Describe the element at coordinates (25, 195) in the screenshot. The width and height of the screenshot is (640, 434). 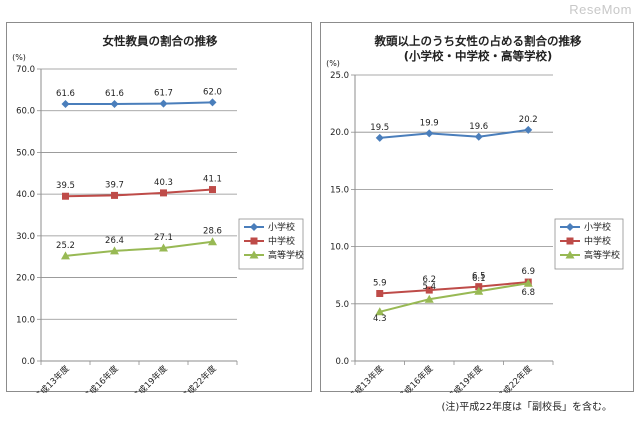
I see `y-tick-label: 40.0` at that location.